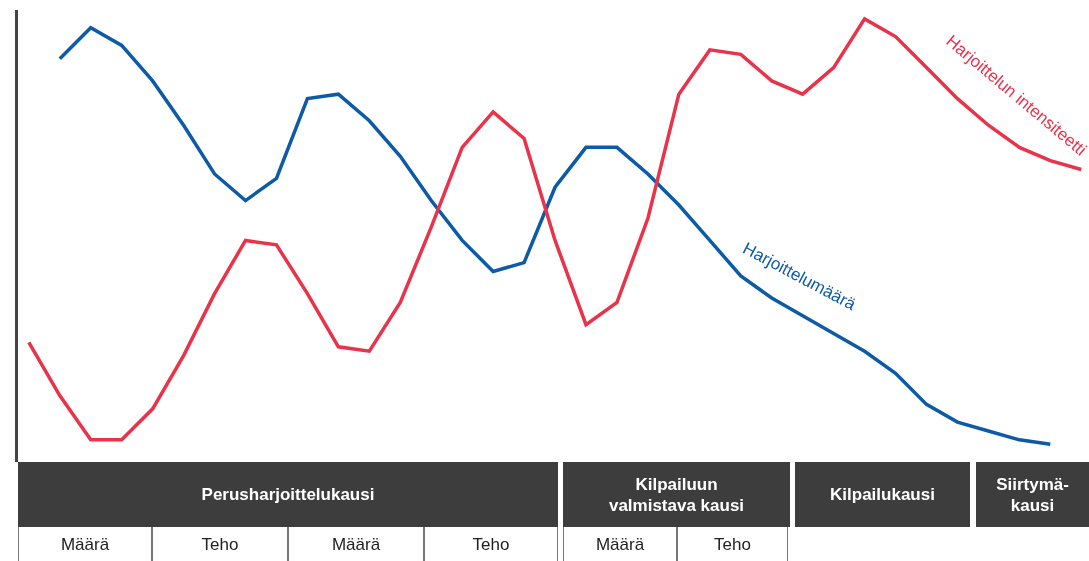 This screenshot has height=561, width=1089. Describe the element at coordinates (882, 494) in the screenshot. I see `period-block: Kilpailukausi` at that location.